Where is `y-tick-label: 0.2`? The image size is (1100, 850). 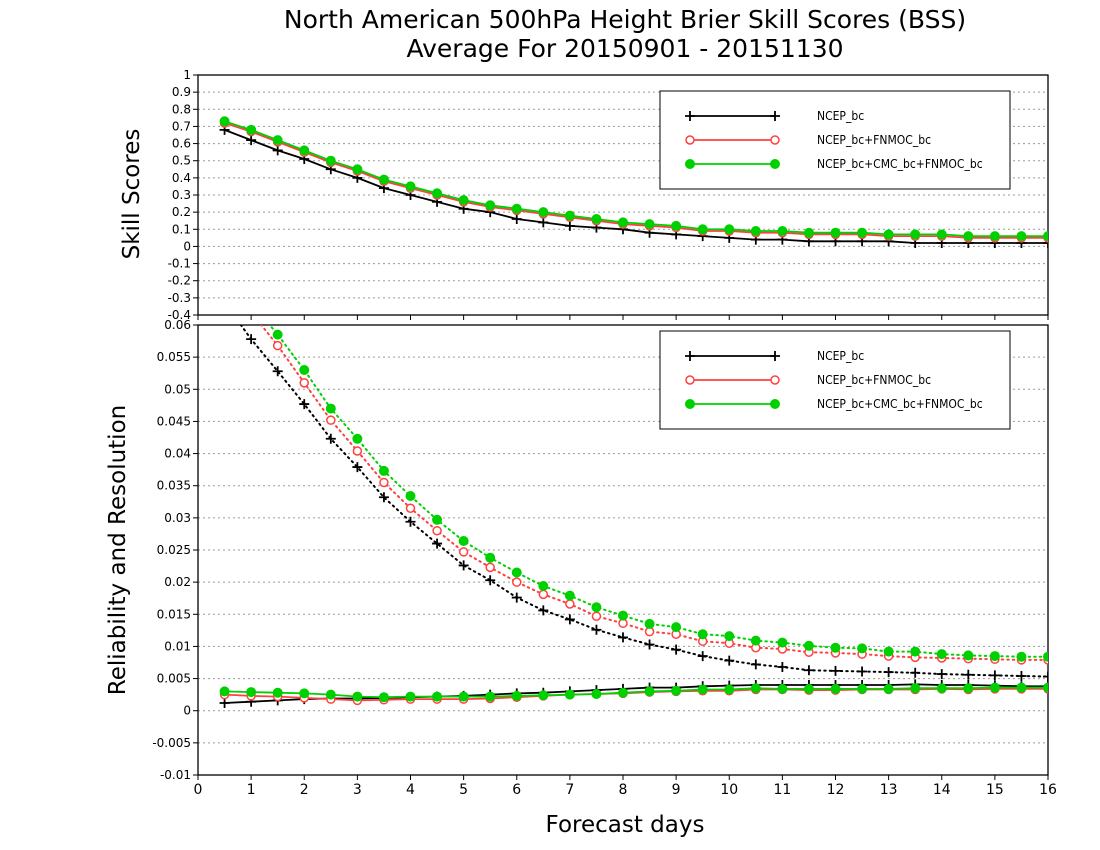
y-tick-label: 0.2 is located at coordinates (181, 212).